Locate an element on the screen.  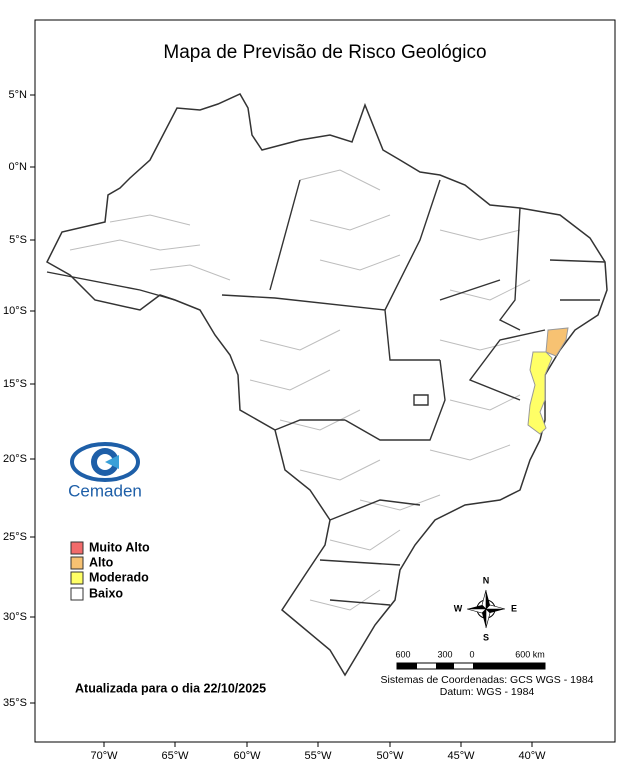
scale-bar is located at coordinates (471, 666).